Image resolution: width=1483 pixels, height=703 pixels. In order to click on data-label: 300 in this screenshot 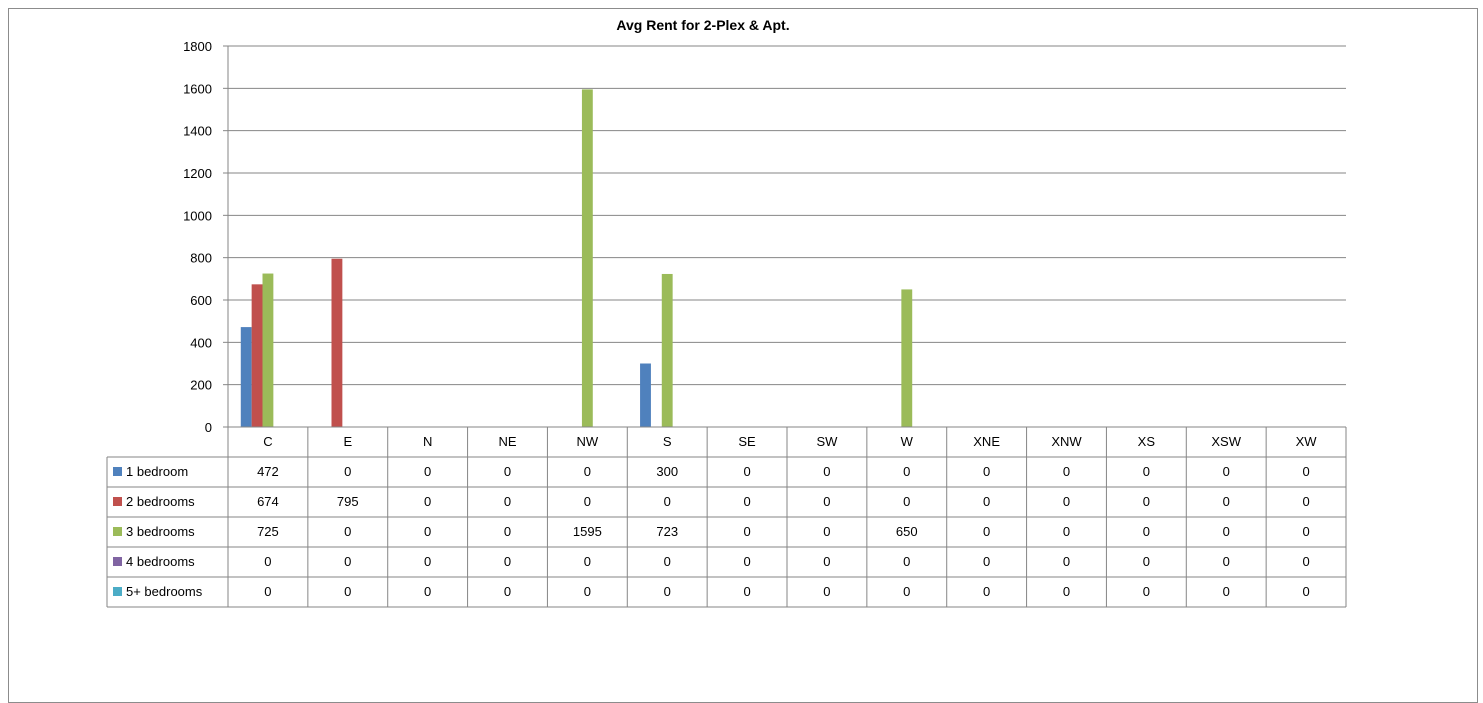, I will do `click(667, 471)`.